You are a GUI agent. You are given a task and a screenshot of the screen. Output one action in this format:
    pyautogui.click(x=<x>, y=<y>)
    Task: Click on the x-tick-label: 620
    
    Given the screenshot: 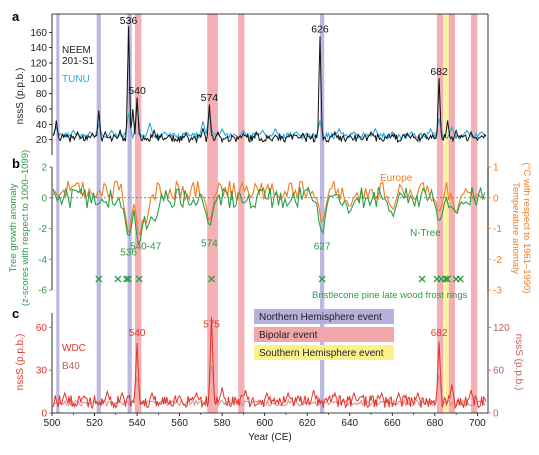 What is the action you would take?
    pyautogui.click(x=307, y=423)
    